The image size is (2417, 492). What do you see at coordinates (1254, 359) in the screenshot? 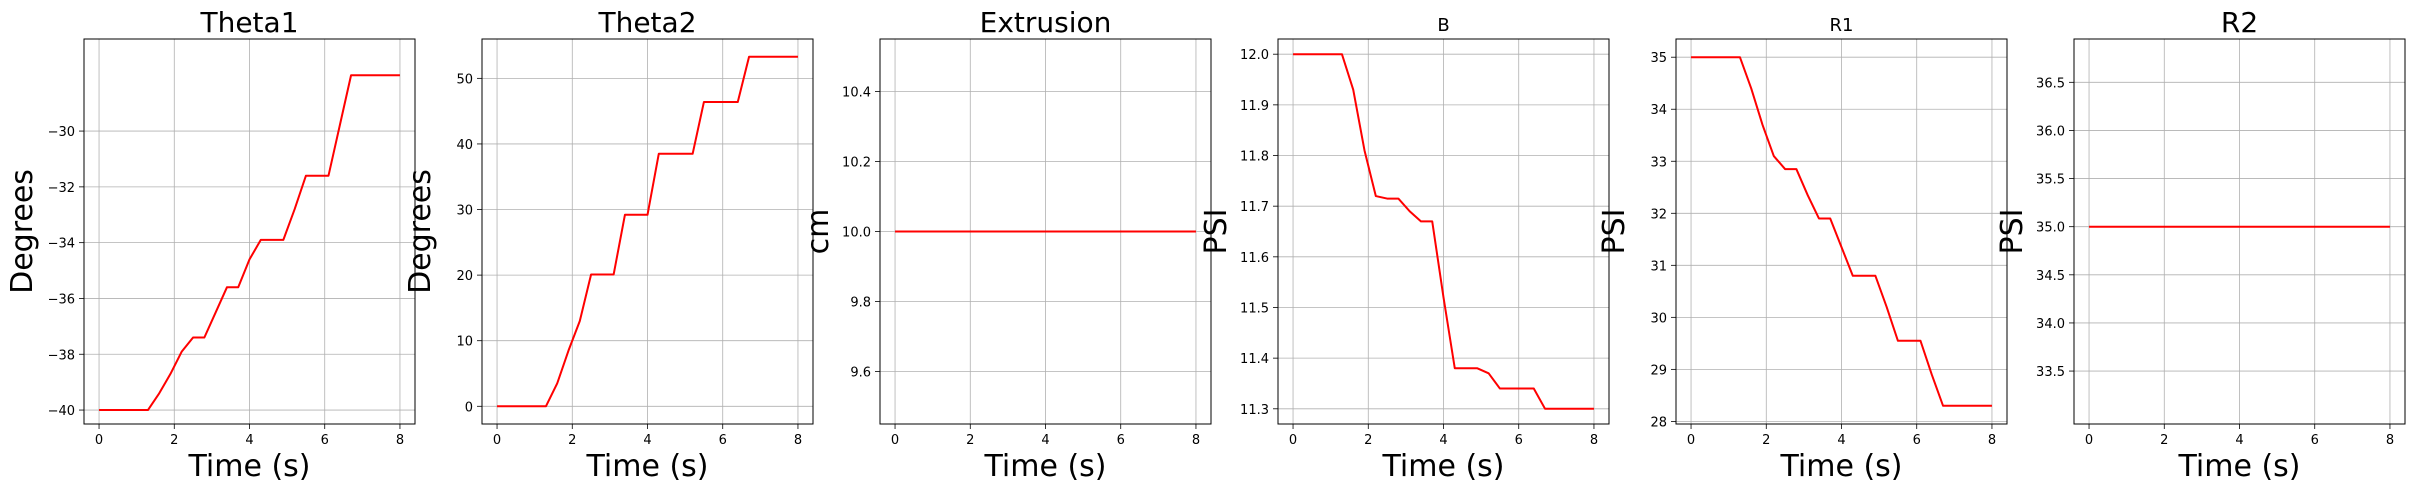
I see `y-tick-label: 11.4` at bounding box center [1254, 359].